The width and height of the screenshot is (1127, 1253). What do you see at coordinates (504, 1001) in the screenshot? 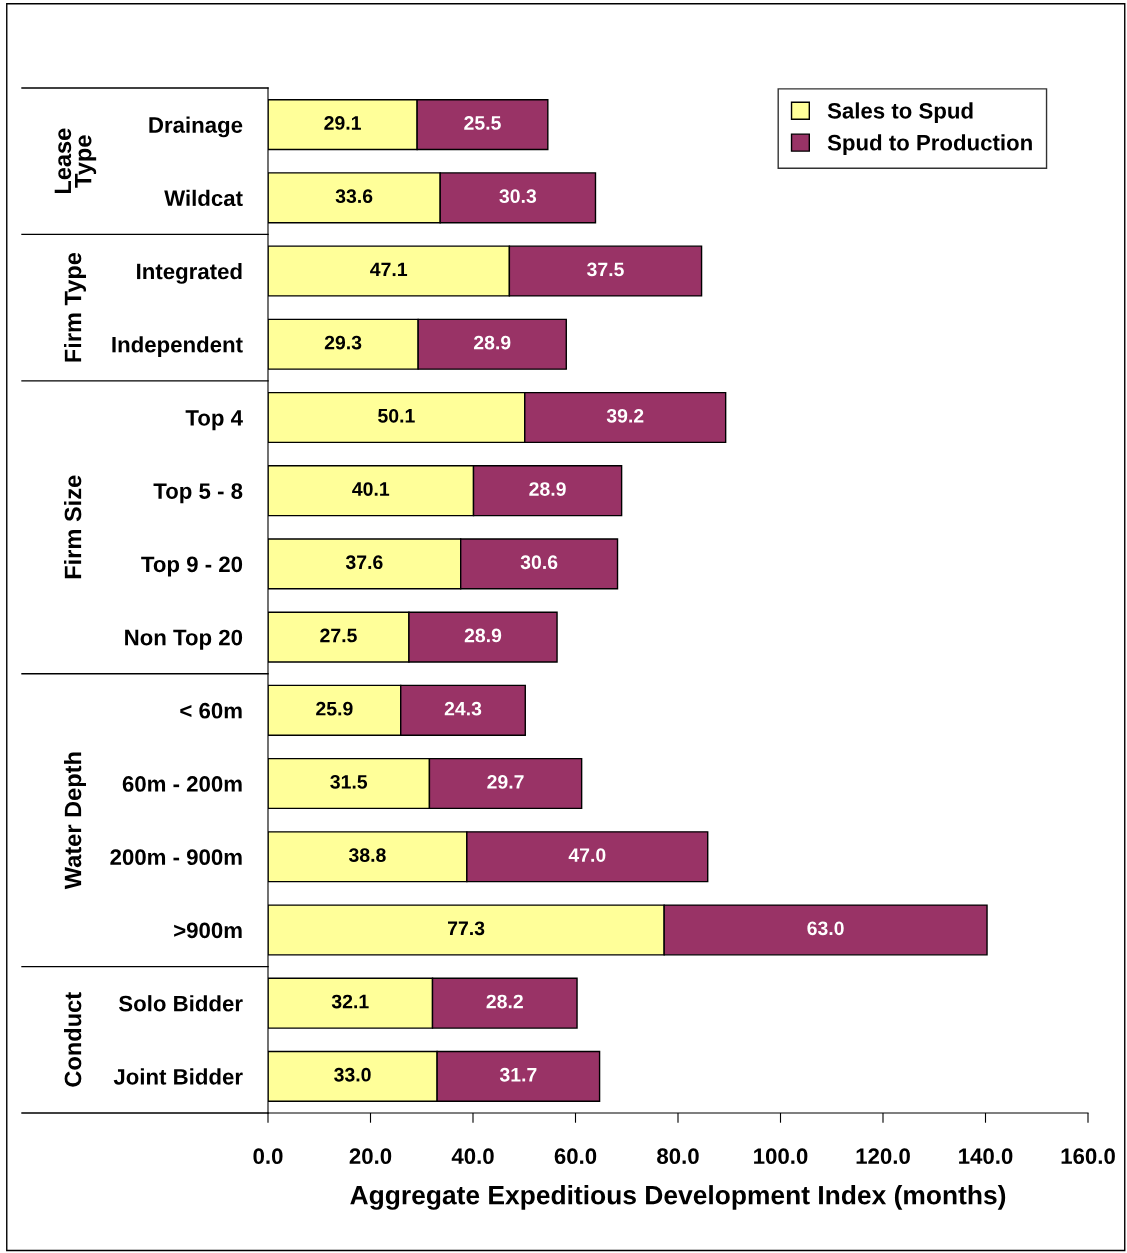
I see `data-label: 28.2` at bounding box center [504, 1001].